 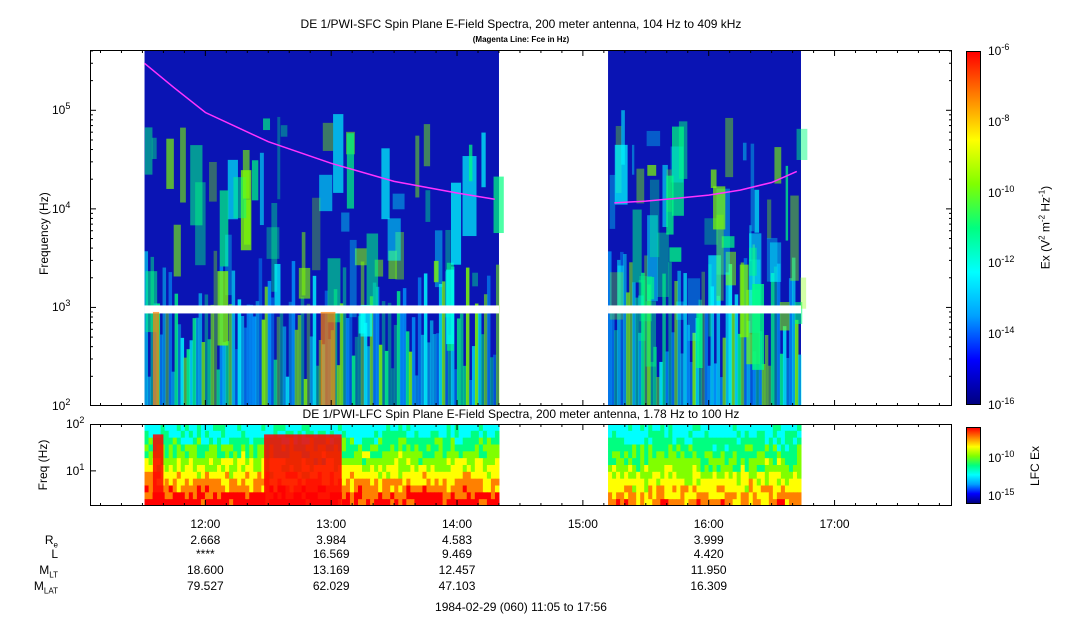 What do you see at coordinates (45, 587) in the screenshot?
I see `ephemeris-row-label: MLAT` at bounding box center [45, 587].